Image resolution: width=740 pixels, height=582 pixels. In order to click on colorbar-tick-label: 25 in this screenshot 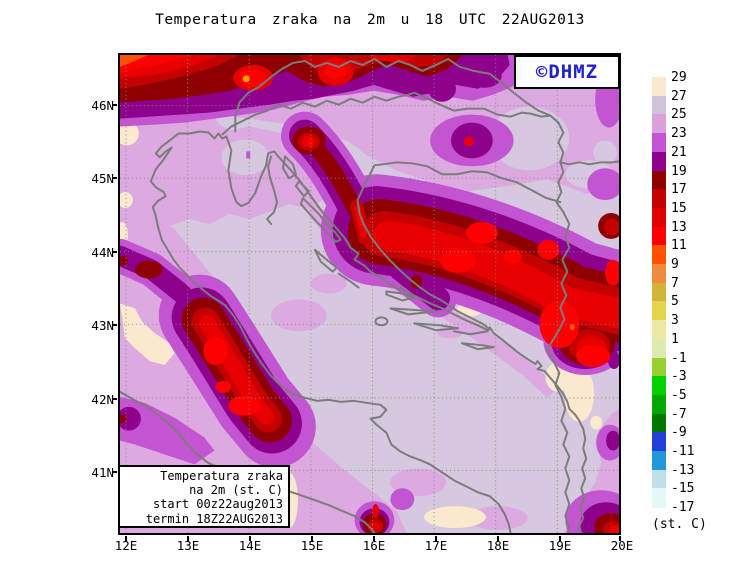, I will do `click(679, 115)`.